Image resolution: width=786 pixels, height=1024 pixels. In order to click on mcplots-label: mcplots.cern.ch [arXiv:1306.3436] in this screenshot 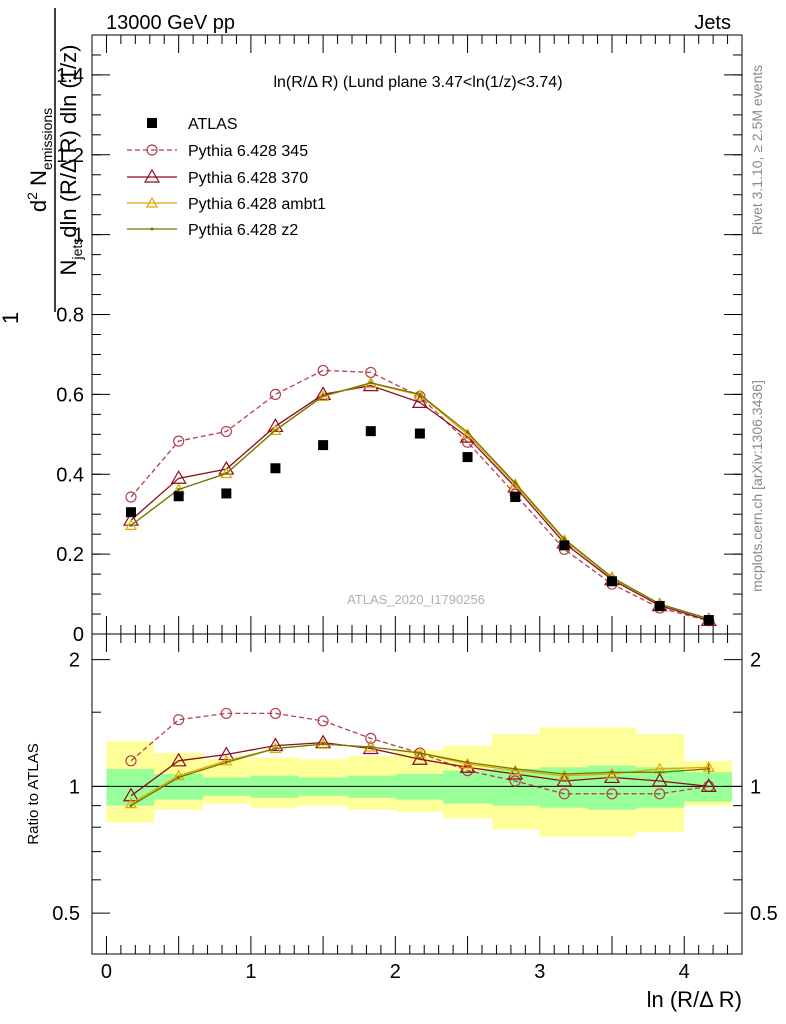, I will do `click(757, 486)`.